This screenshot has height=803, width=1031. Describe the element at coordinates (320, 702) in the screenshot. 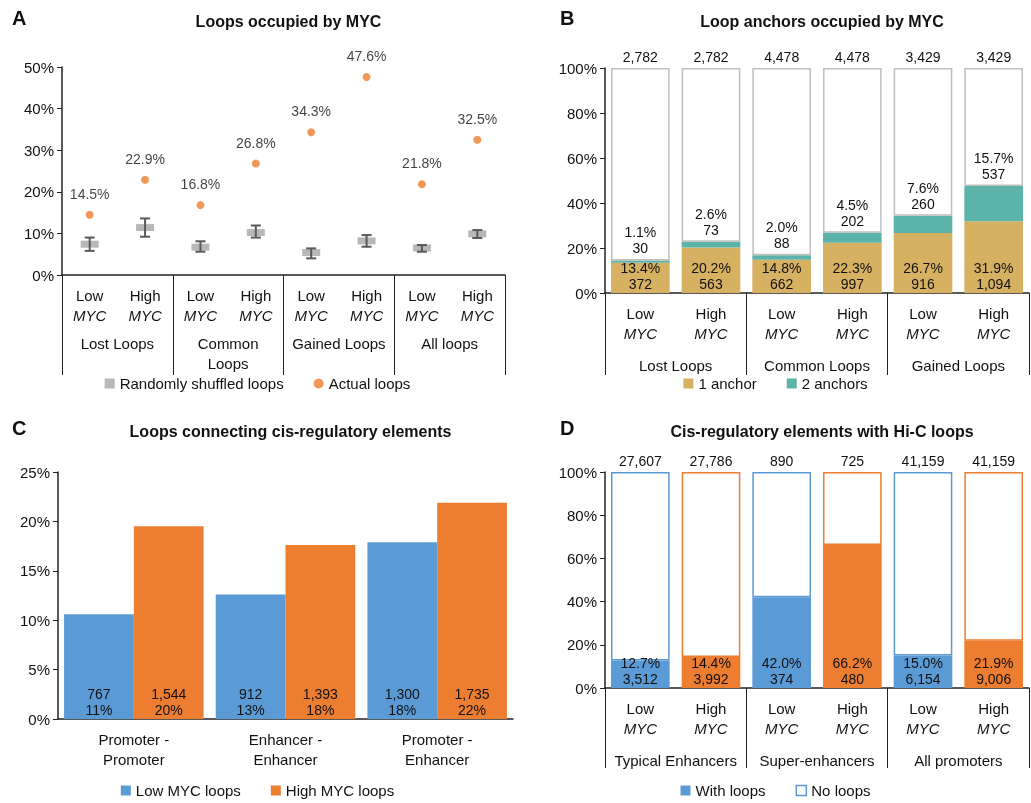

I see `data-label: 1,393 18%` at that location.